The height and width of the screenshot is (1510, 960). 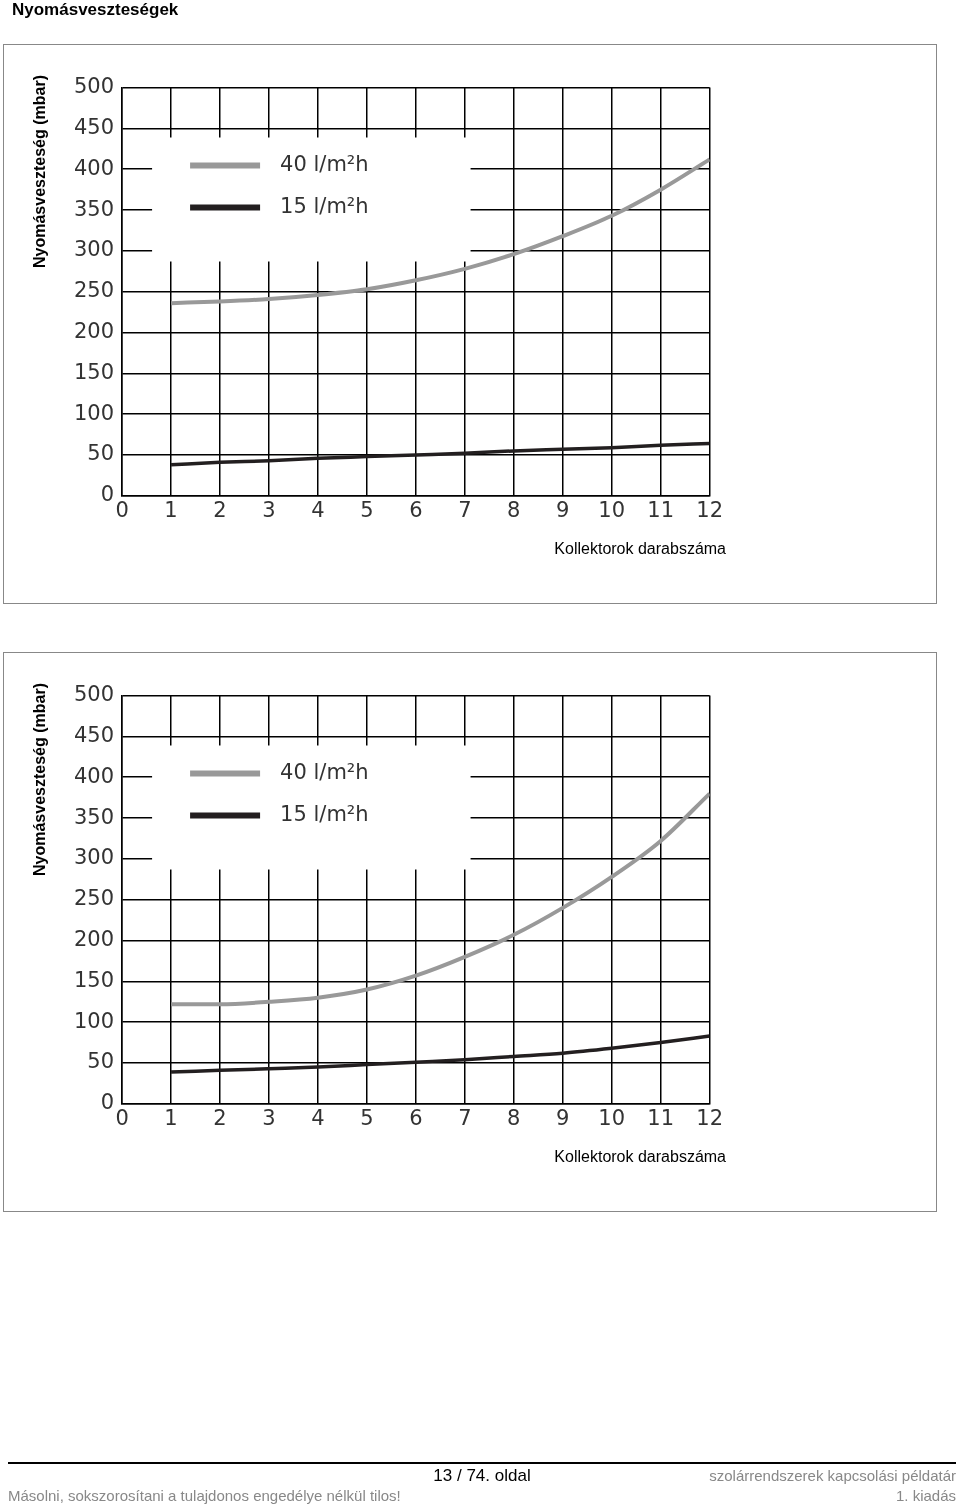 I want to click on text: szolárrendszerek kapcsolási példatár, so click(x=832, y=1476).